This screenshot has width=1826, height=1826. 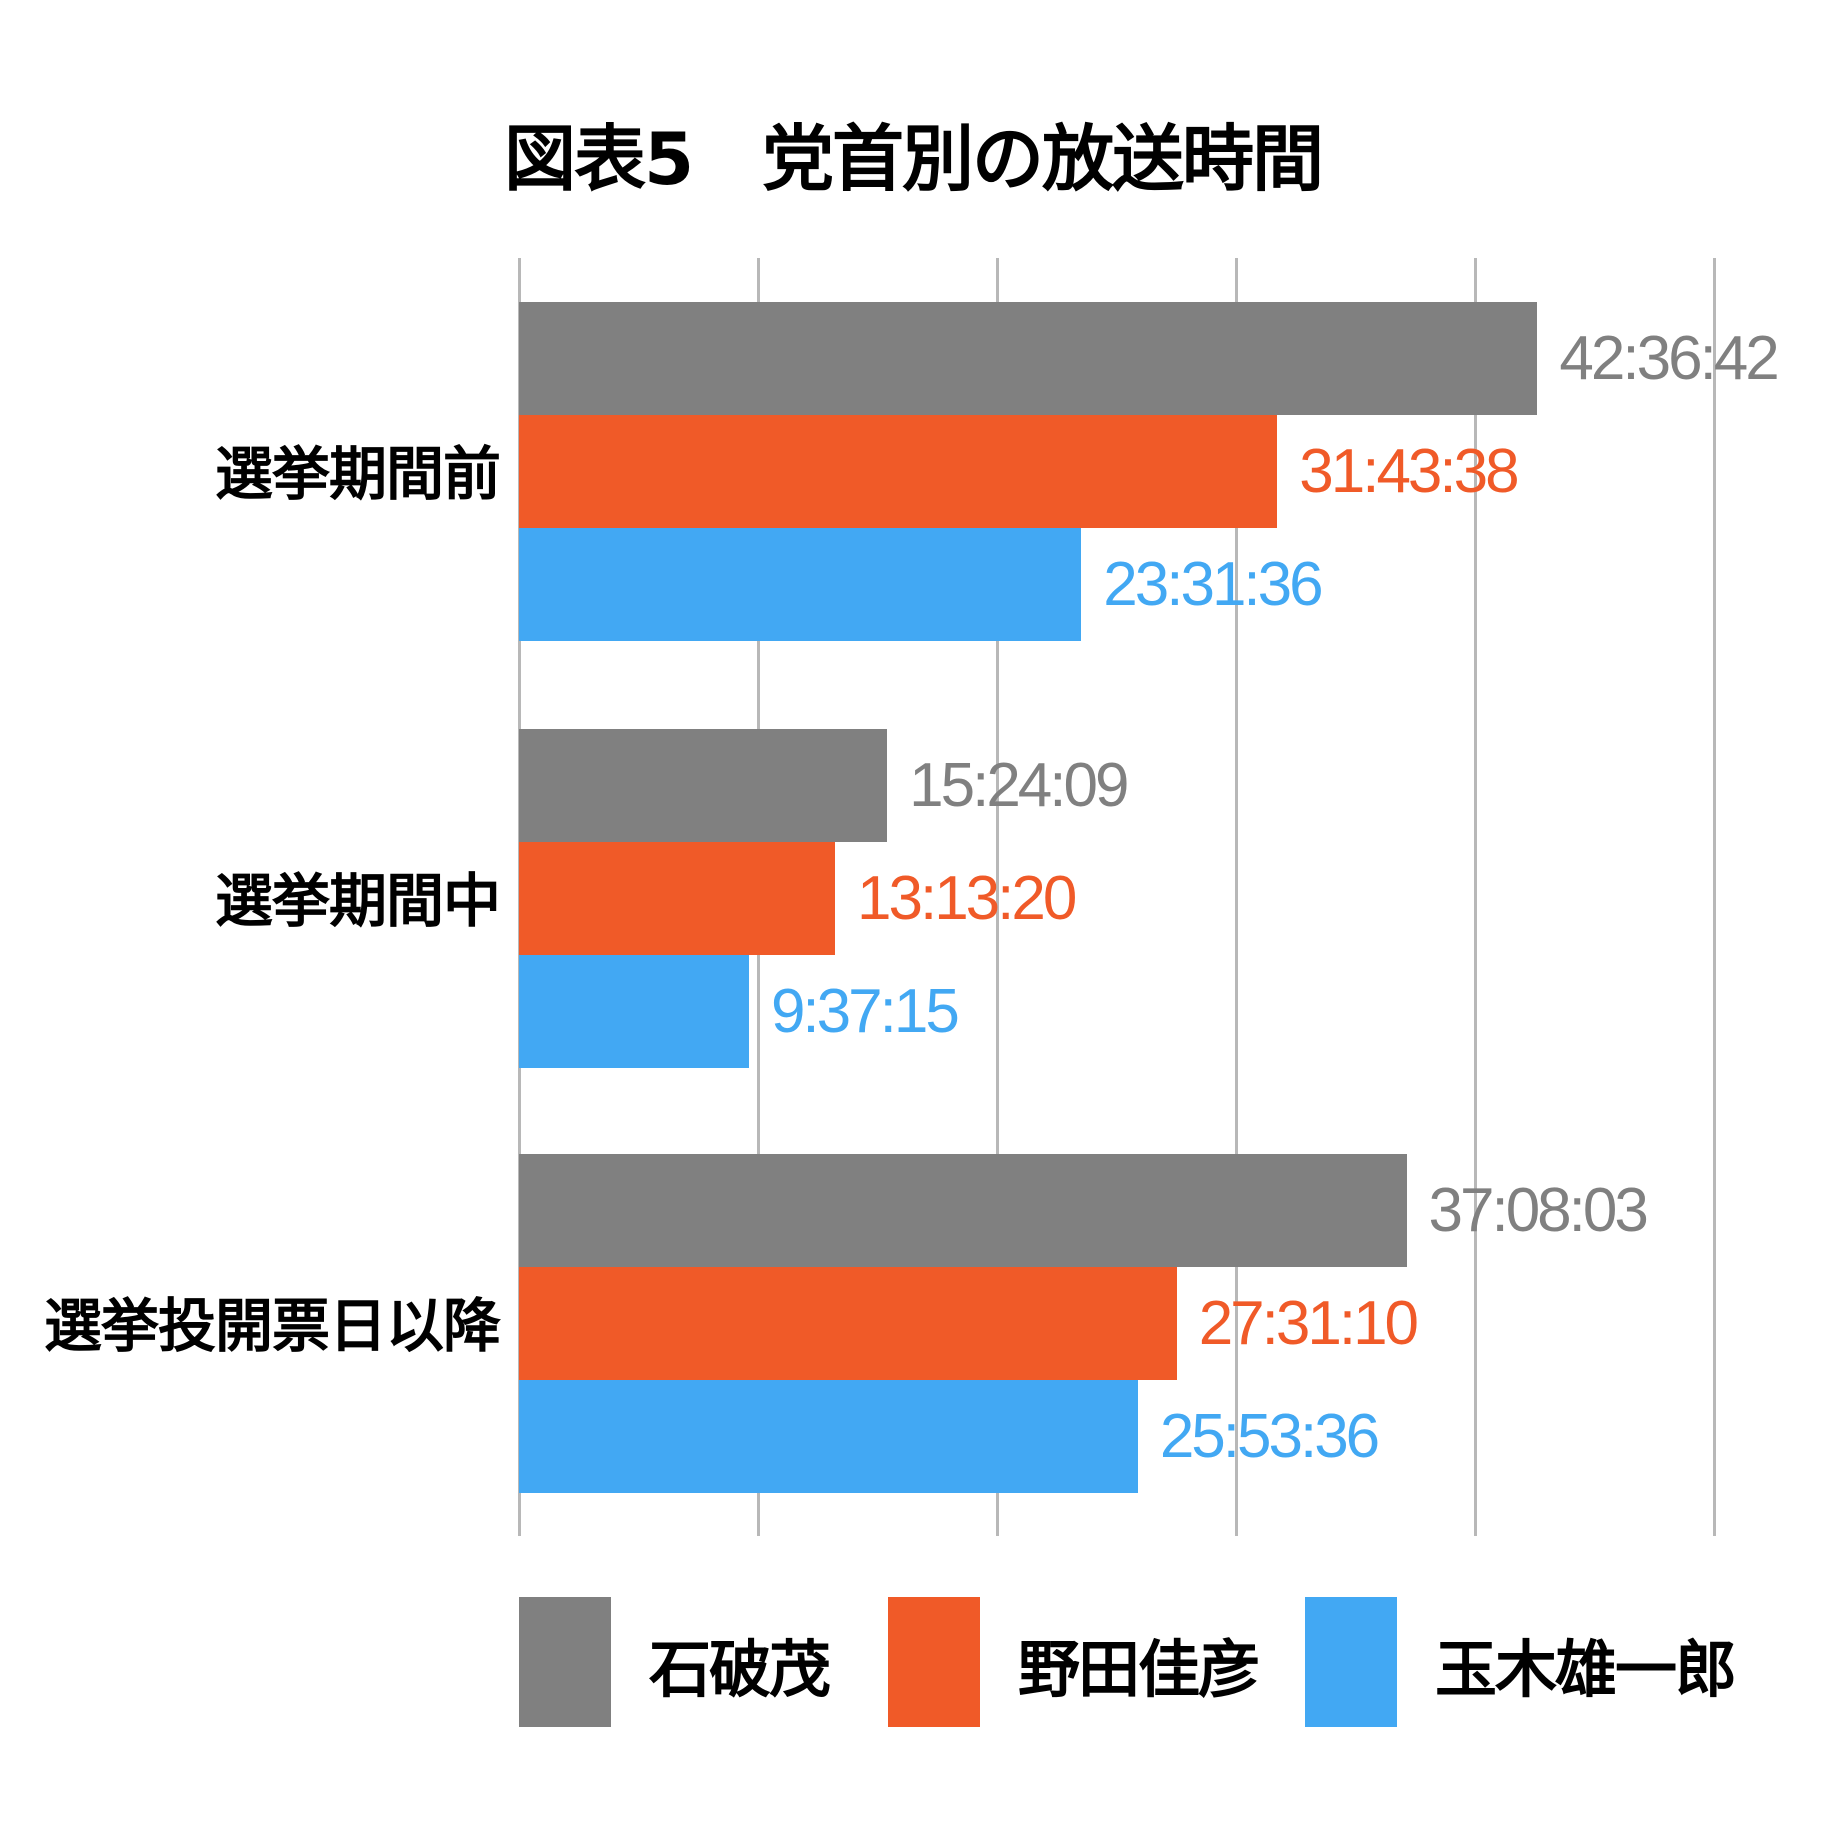 I want to click on data-label: 31:43:38, so click(x=1409, y=471).